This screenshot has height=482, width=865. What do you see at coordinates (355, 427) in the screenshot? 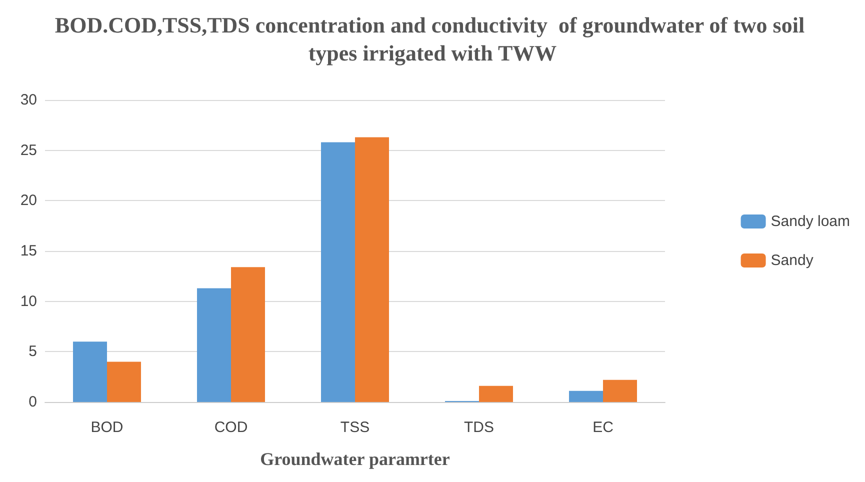
I see `x-tick-label: TSS` at bounding box center [355, 427].